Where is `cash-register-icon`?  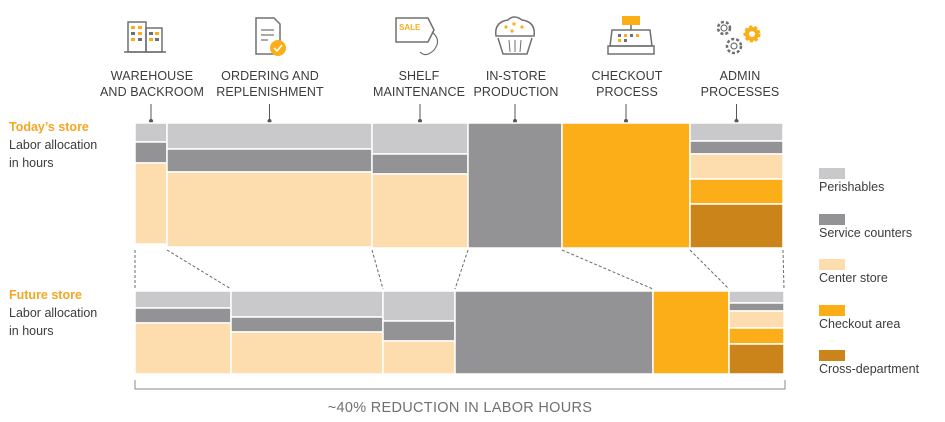
cash-register-icon is located at coordinates (631, 35).